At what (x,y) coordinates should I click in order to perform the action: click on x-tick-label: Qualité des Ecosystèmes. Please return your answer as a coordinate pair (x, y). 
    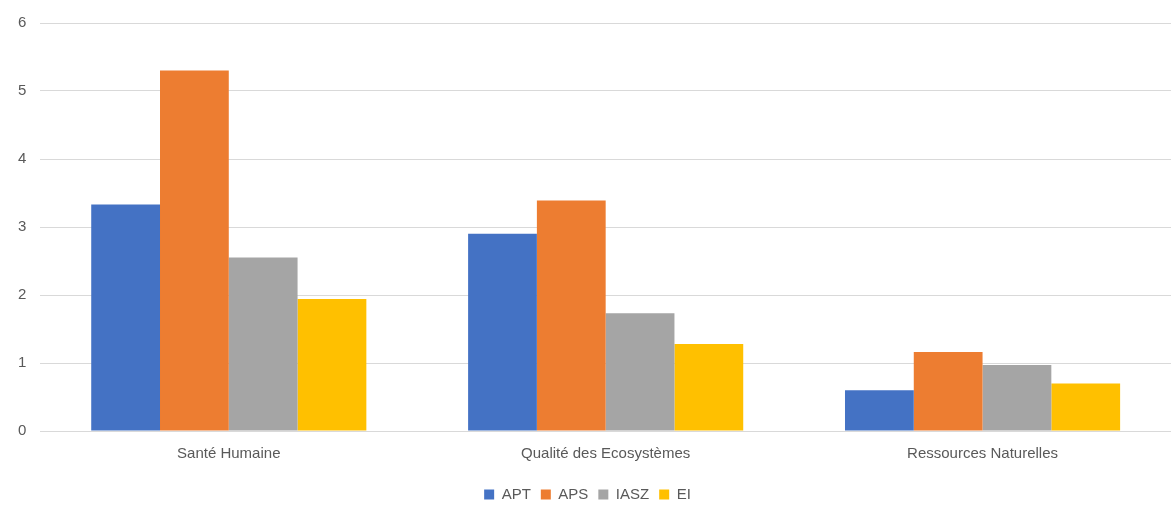
    Looking at the image, I should click on (606, 453).